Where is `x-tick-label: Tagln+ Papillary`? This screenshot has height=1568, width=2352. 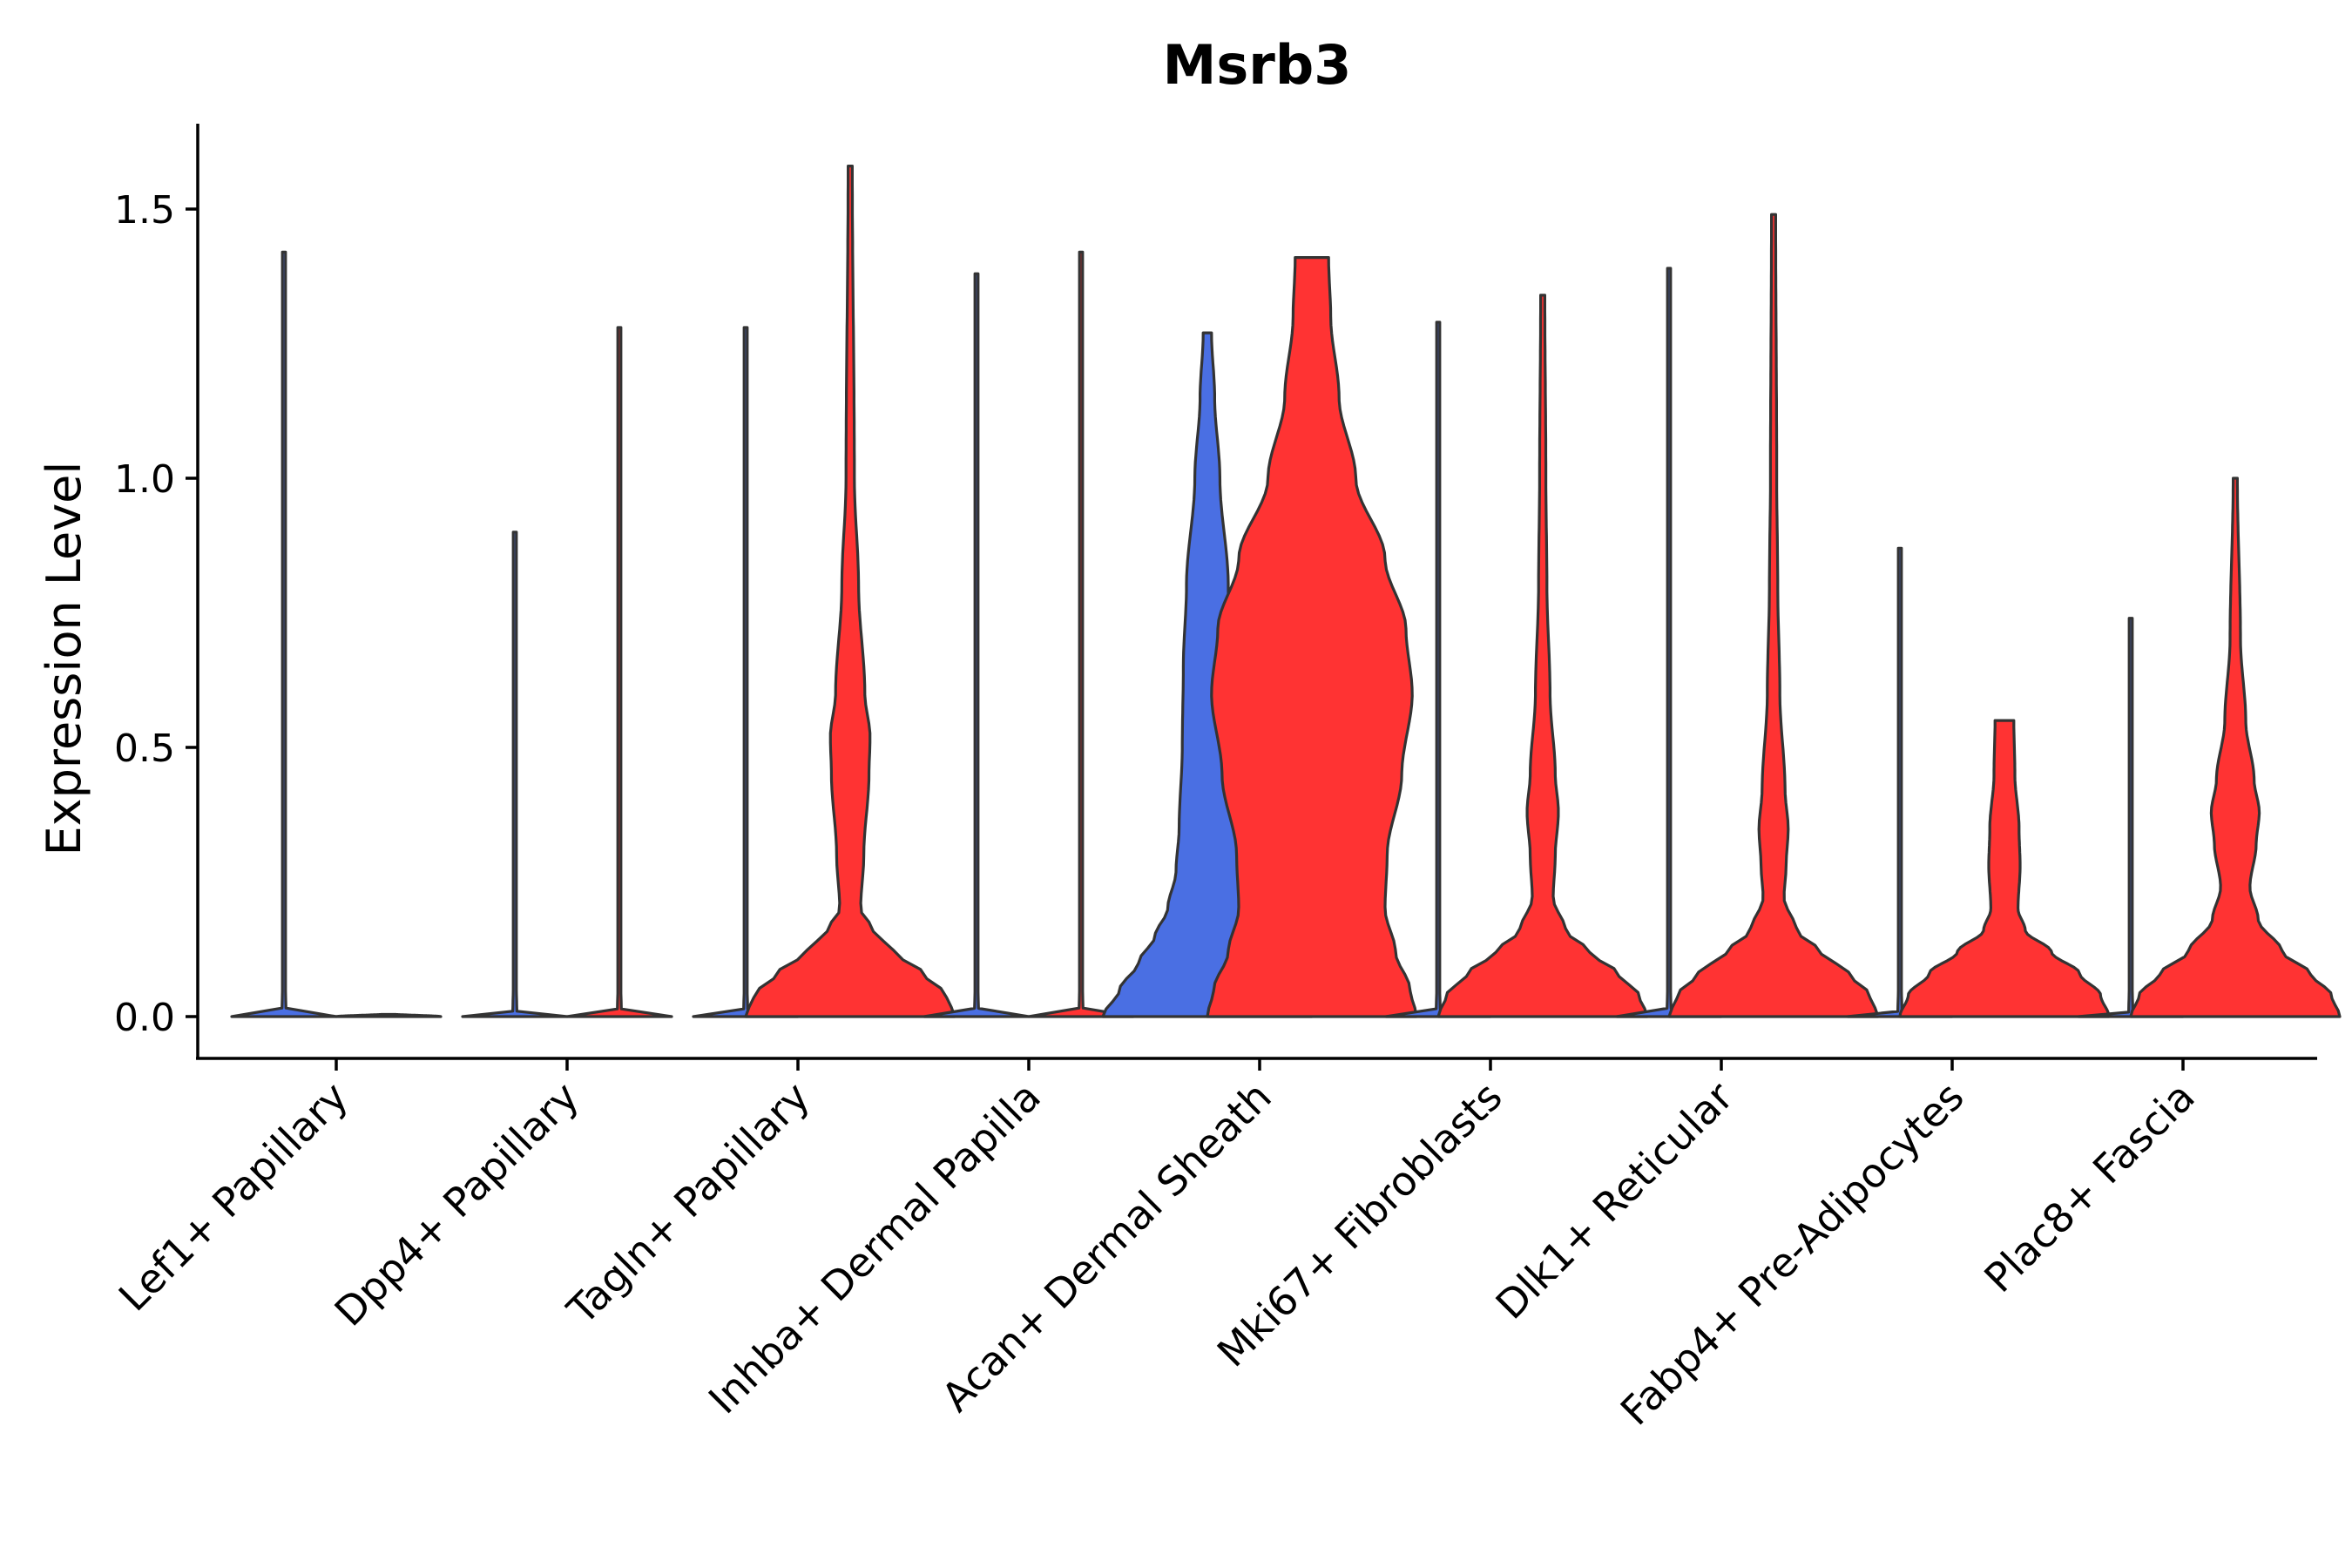
x-tick-label: Tagln+ Papillary is located at coordinates (688, 1204).